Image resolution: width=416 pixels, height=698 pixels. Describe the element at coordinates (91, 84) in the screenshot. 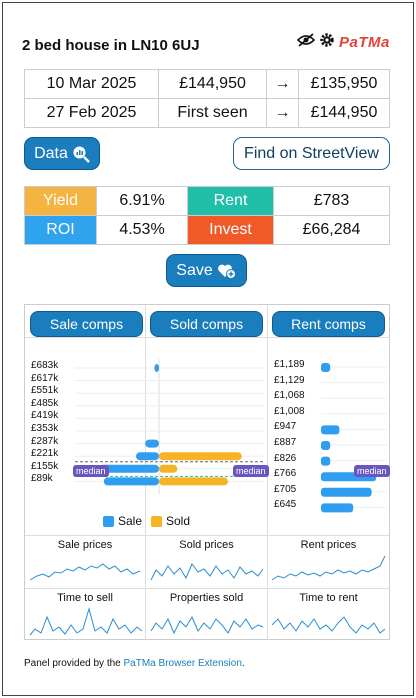

I see `history-date: 10 Mar 2025` at that location.